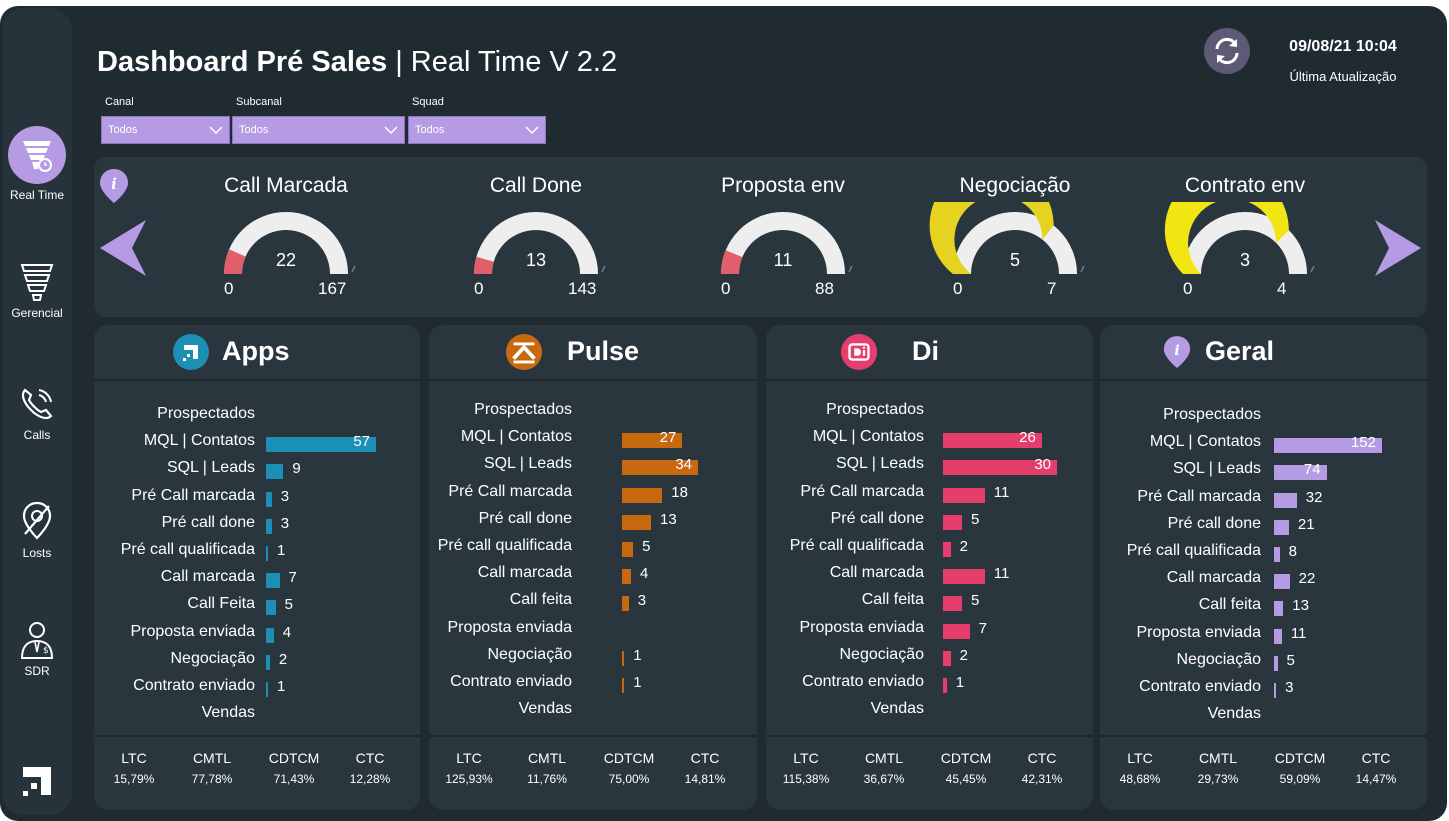 Image resolution: width=1449 pixels, height=821 pixels. I want to click on funnel-bar-value: 57, so click(361, 442).